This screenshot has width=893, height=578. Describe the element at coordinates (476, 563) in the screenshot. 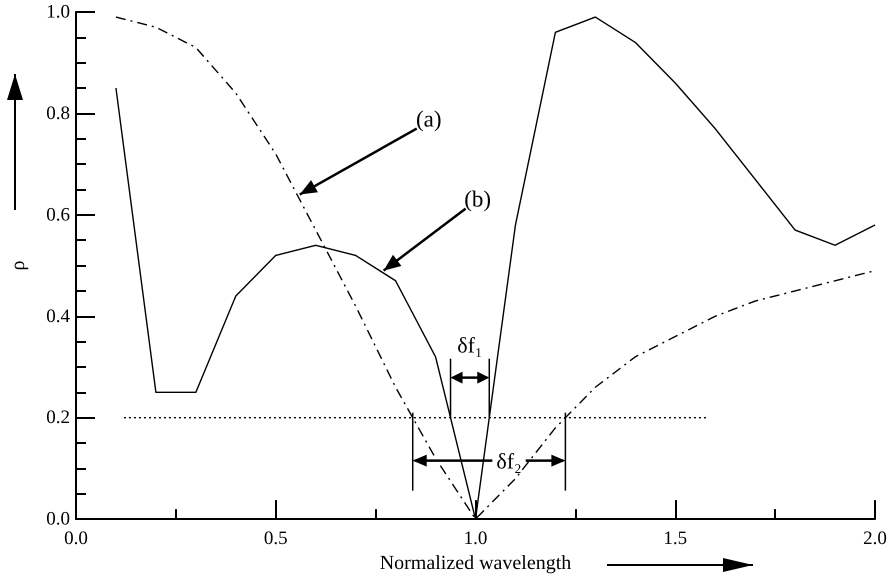

I see `x-axis-title: Normalized wavelength` at that location.